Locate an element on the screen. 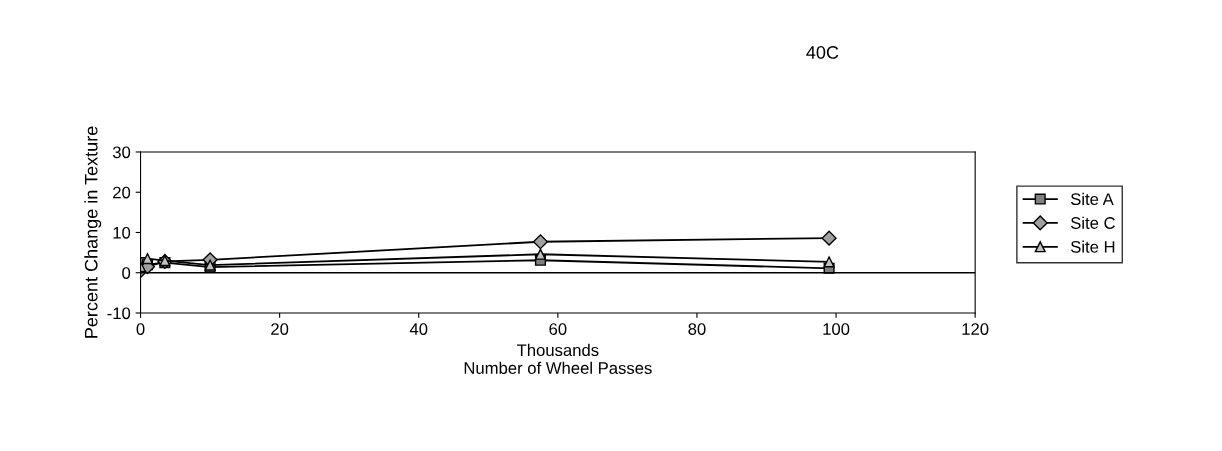  y-tick-label: 30 is located at coordinates (121, 152).